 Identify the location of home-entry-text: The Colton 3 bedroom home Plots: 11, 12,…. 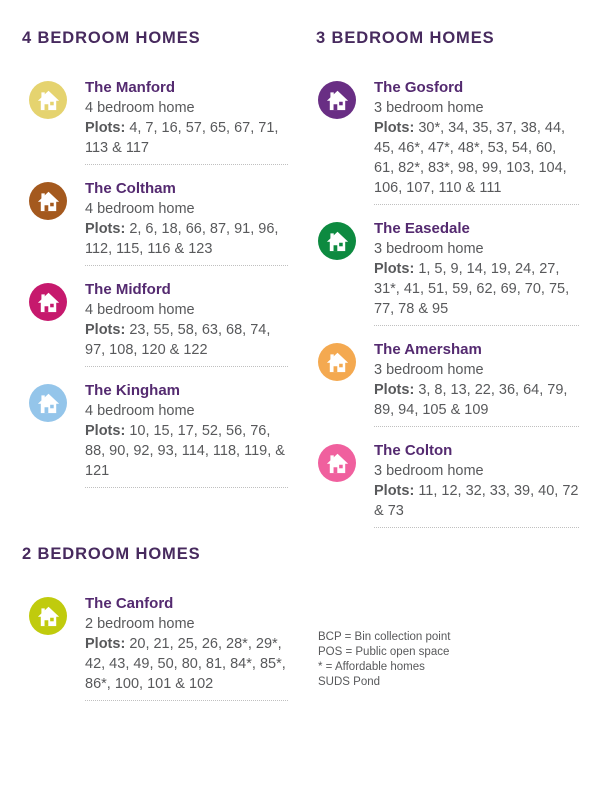
(476, 484).